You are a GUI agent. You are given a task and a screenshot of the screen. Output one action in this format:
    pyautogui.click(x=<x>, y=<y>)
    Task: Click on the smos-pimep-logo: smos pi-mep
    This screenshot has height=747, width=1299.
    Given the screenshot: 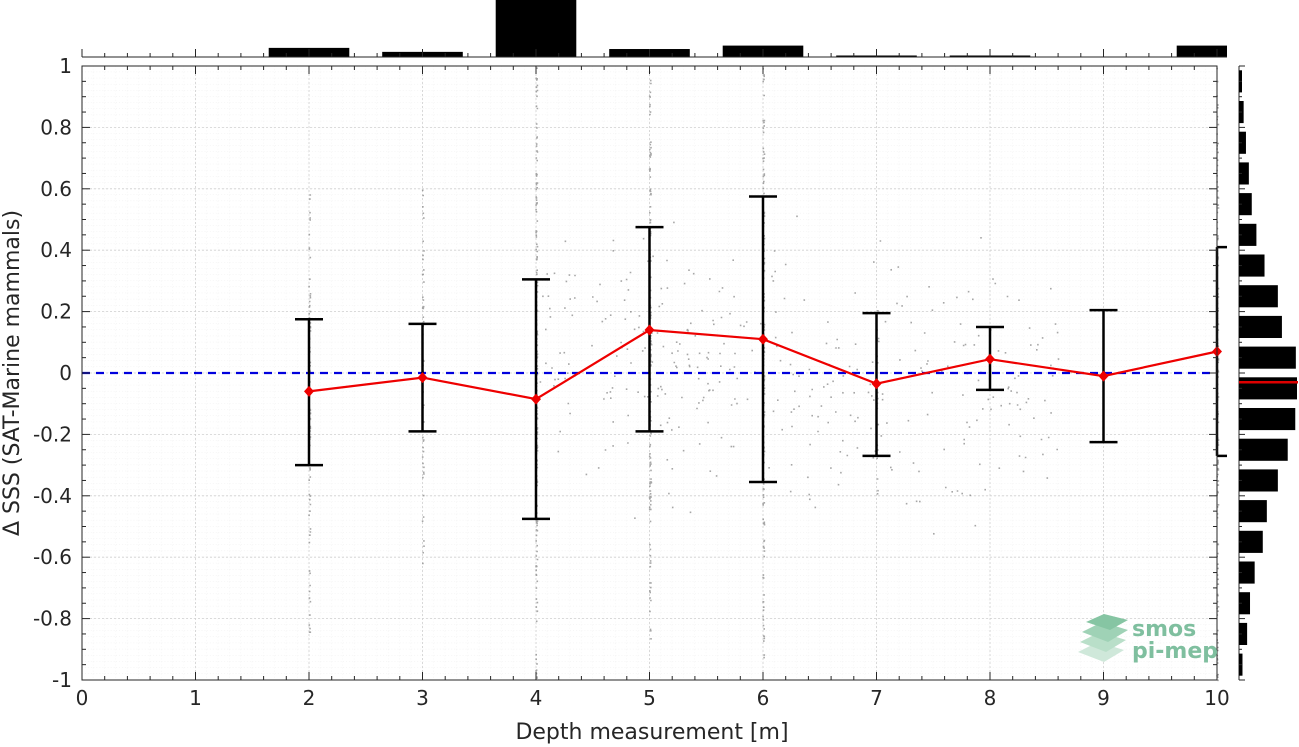 What is the action you would take?
    pyautogui.click(x=1148, y=639)
    